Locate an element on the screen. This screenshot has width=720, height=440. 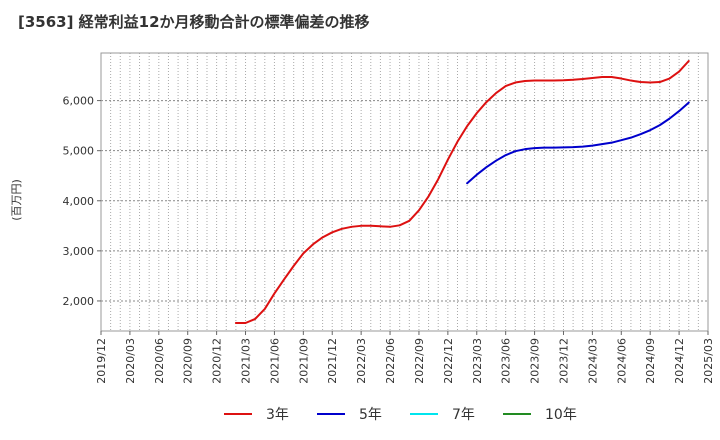
y-axis-ticks: 2,000 3,000 4,000 5,000 6,000 is located at coordinates (82, 201).